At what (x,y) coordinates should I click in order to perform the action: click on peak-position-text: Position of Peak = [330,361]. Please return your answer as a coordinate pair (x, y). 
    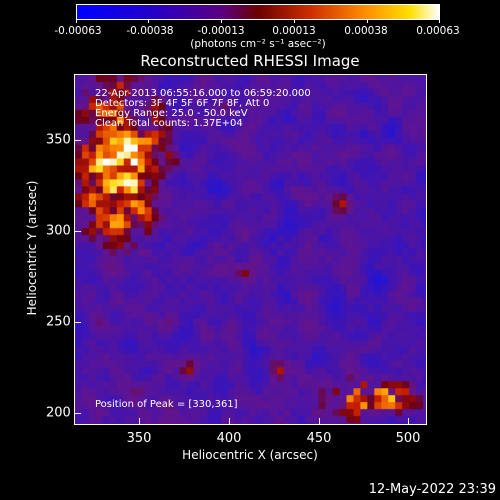
    Looking at the image, I should click on (166, 404).